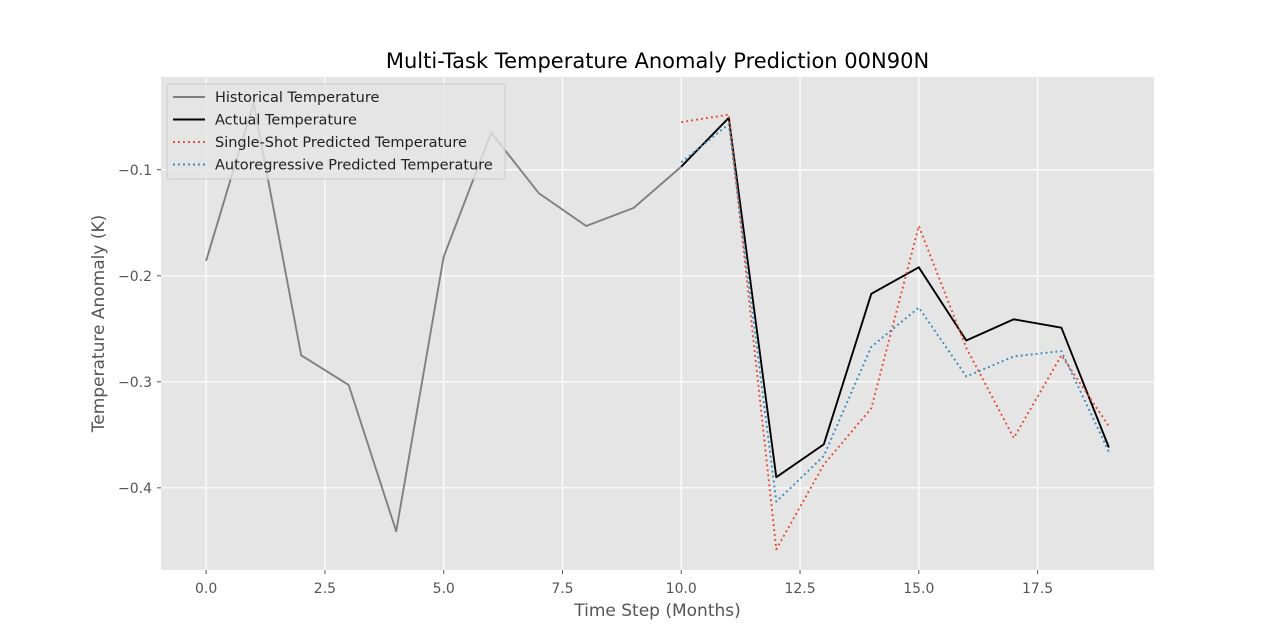 Image resolution: width=1283 pixels, height=642 pixels. What do you see at coordinates (657, 611) in the screenshot?
I see `x-axis-label: Time Step (Months)` at bounding box center [657, 611].